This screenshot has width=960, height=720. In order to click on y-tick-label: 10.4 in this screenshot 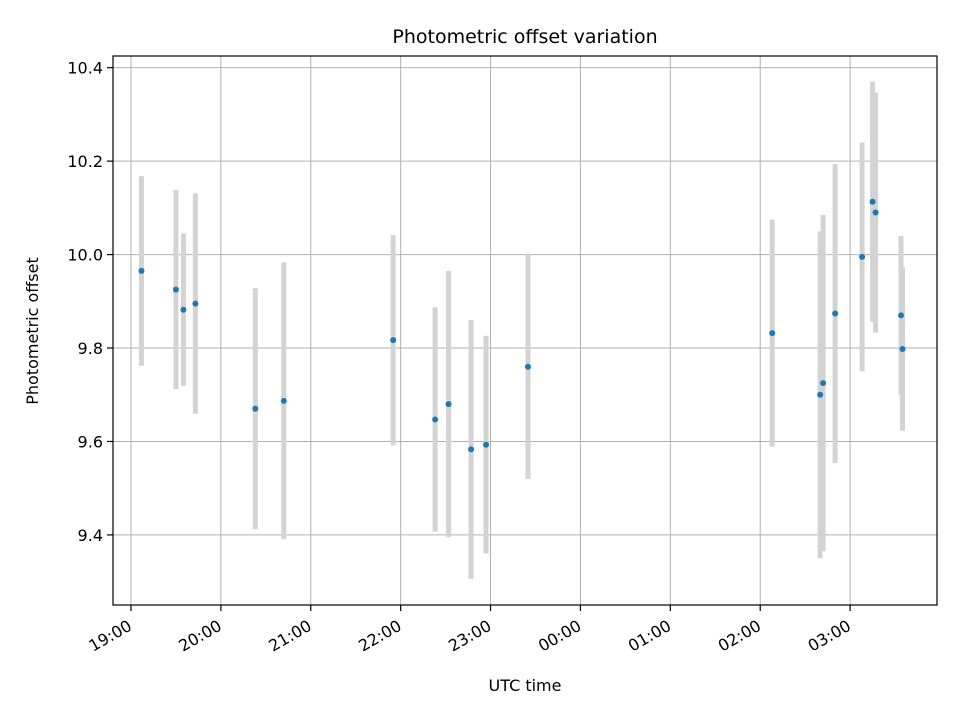, I will do `click(85, 68)`.